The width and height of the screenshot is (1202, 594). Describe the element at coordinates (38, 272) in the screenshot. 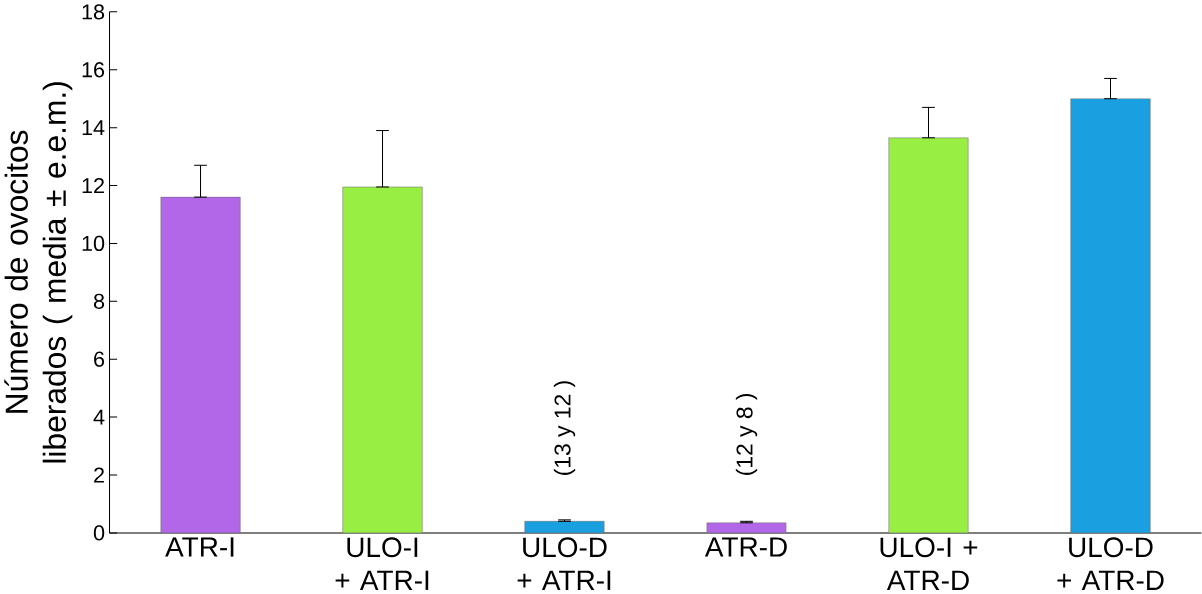

I see `y-axis-title: Número de ovocitos liberados ( media ± e.e.m.)` at that location.